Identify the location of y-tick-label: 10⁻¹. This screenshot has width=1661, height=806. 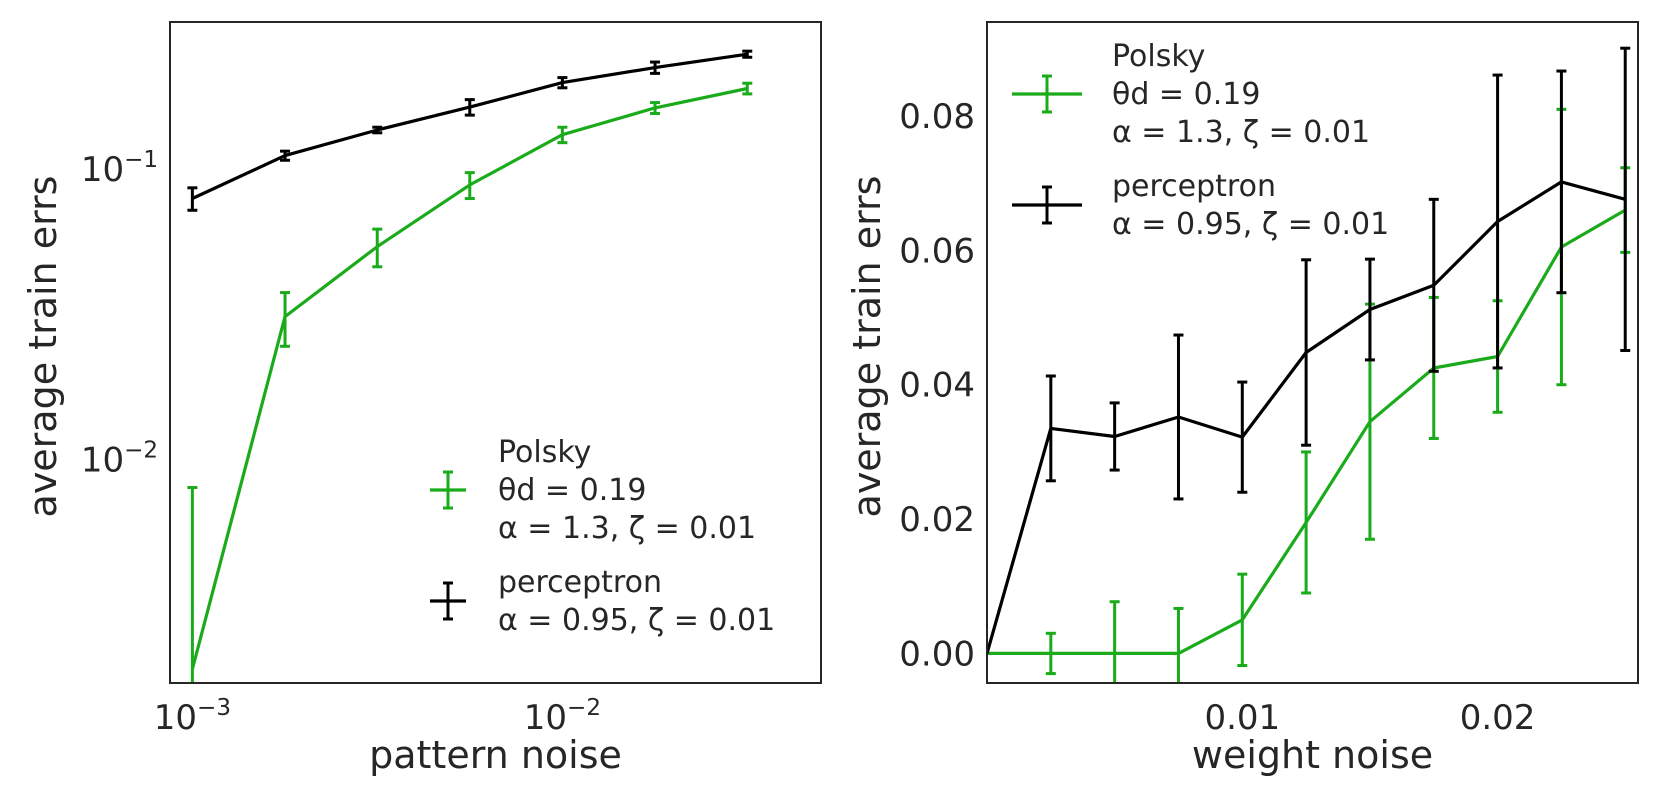
(119, 168).